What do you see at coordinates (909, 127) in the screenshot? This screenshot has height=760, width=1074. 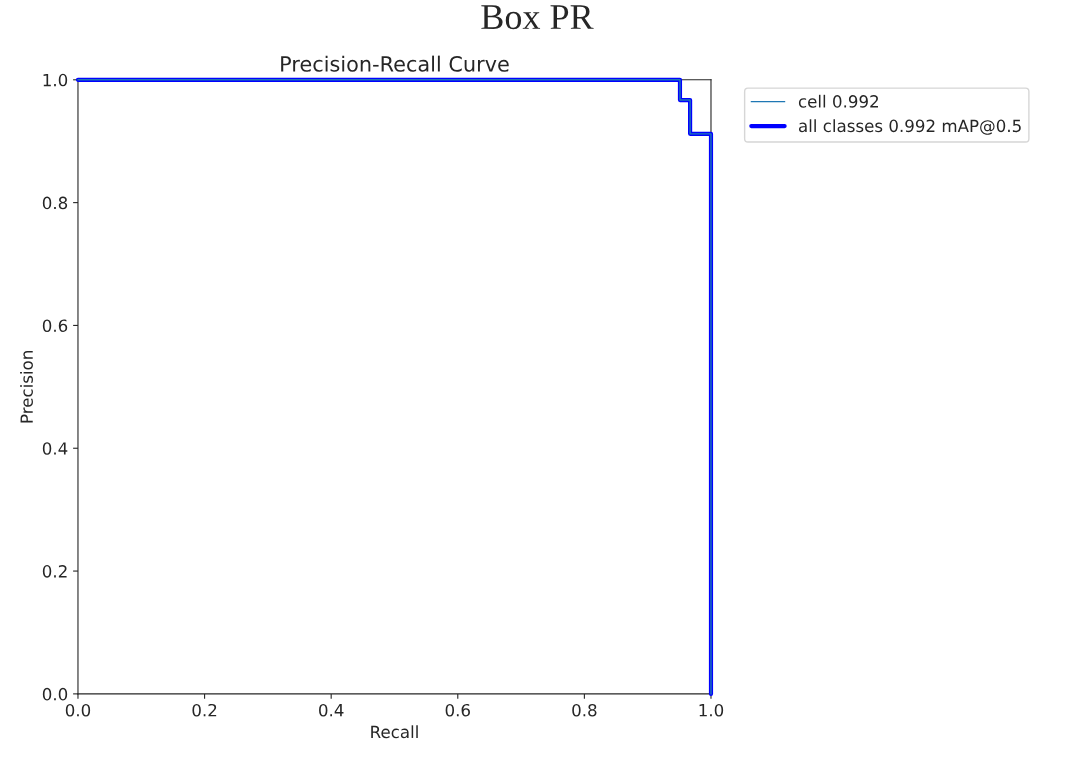 I see `legend-label: all classes 0.992 mAP@0.5` at bounding box center [909, 127].